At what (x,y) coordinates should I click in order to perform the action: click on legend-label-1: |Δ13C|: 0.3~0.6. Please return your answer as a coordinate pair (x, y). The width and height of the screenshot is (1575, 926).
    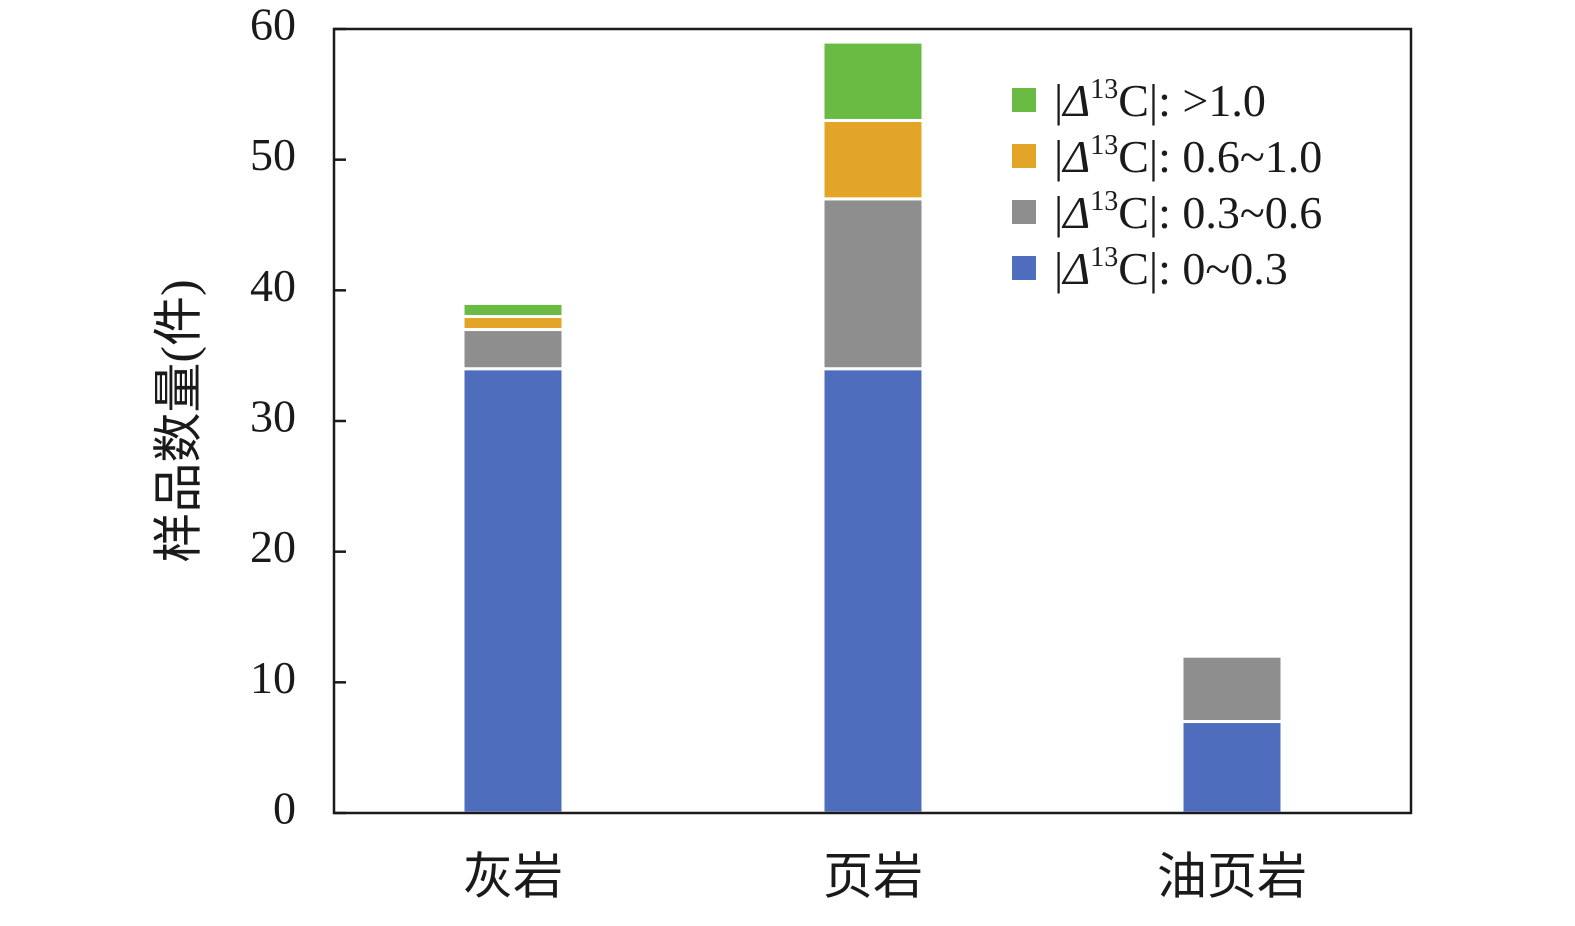
    Looking at the image, I should click on (1188, 212).